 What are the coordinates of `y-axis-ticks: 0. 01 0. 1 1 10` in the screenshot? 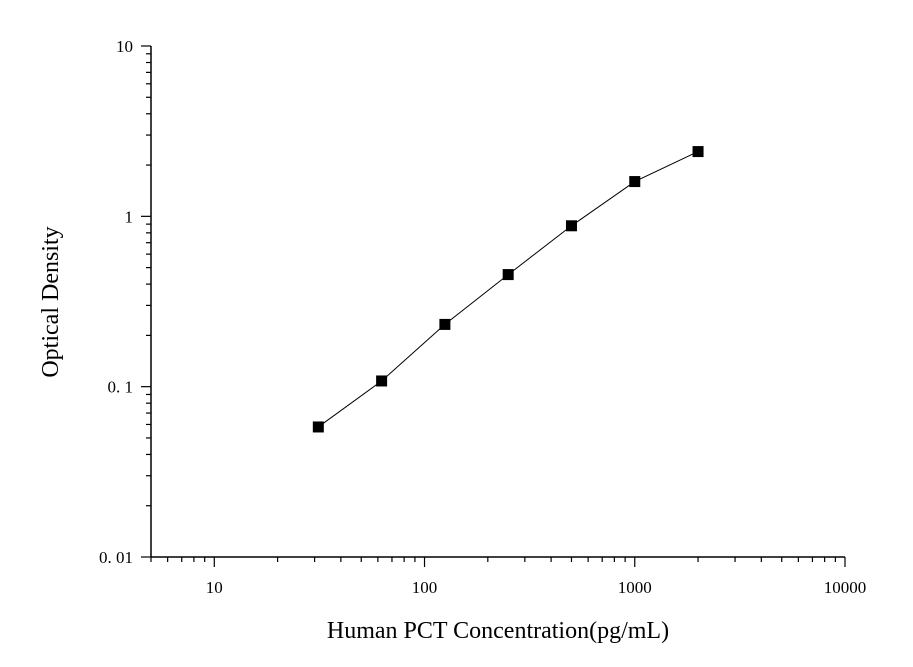 It's located at (125, 302).